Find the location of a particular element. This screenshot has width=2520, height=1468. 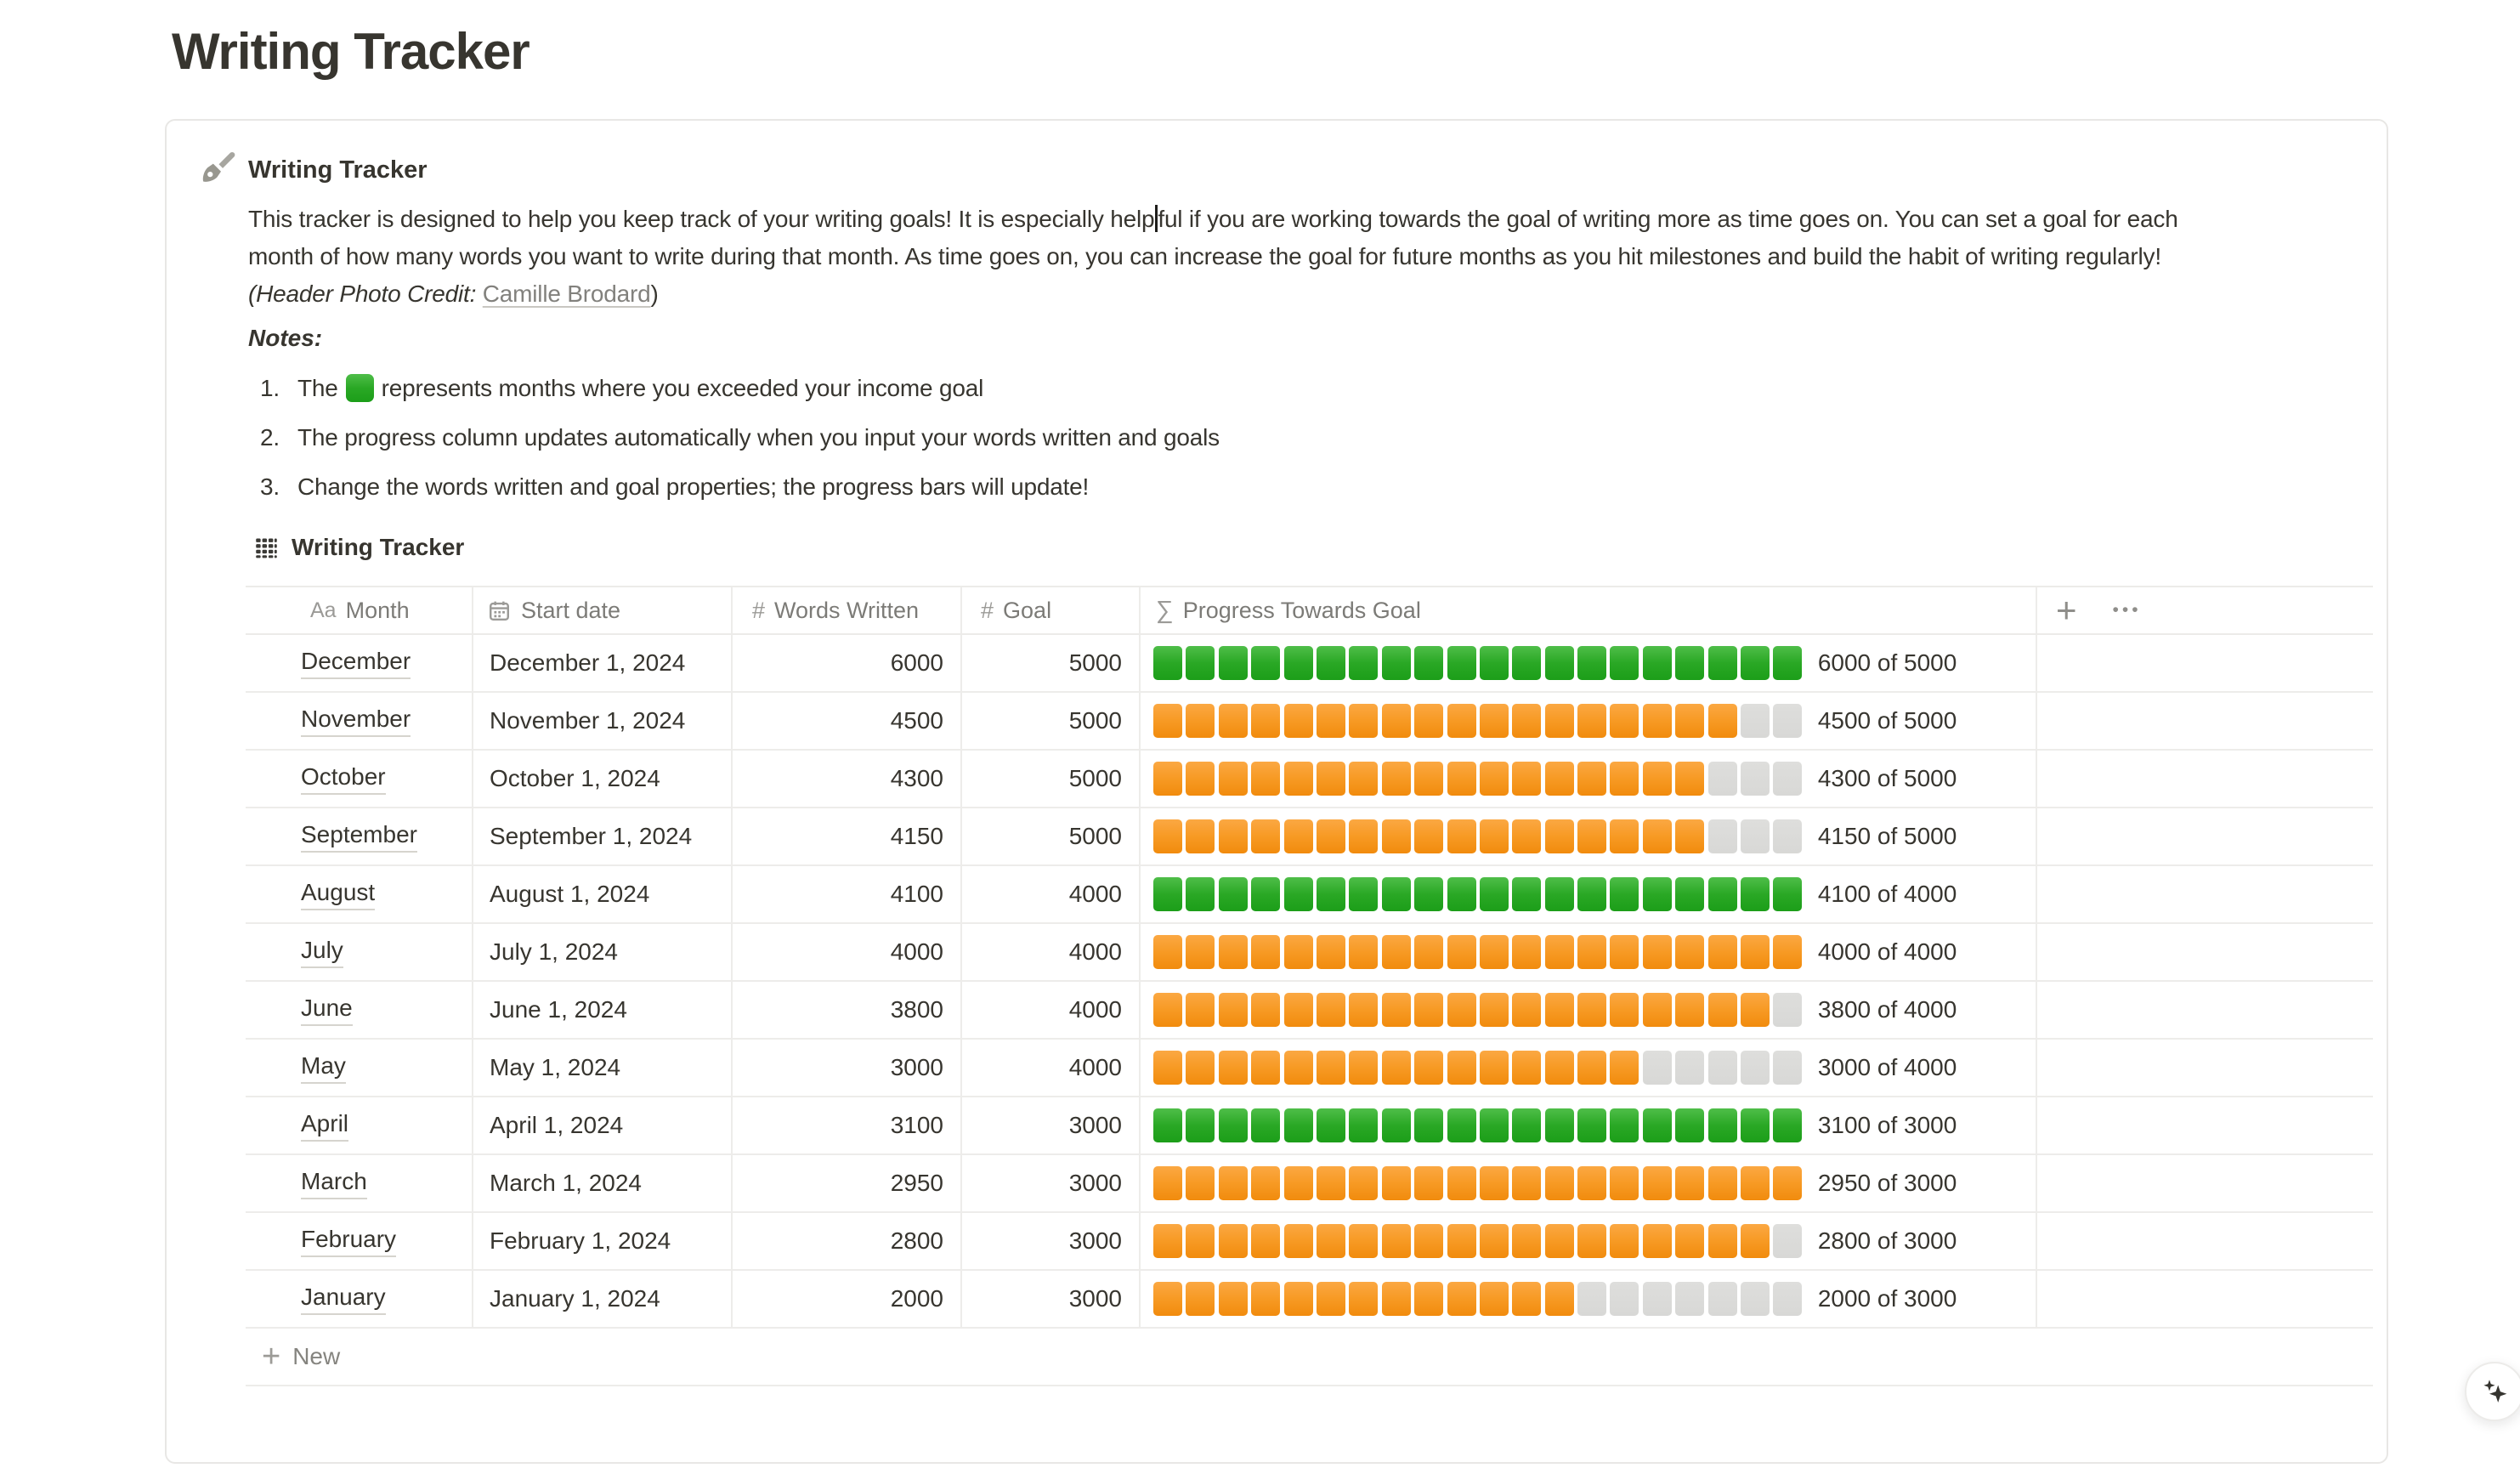

column-header-words-written: # Words Written is located at coordinates (847, 610).